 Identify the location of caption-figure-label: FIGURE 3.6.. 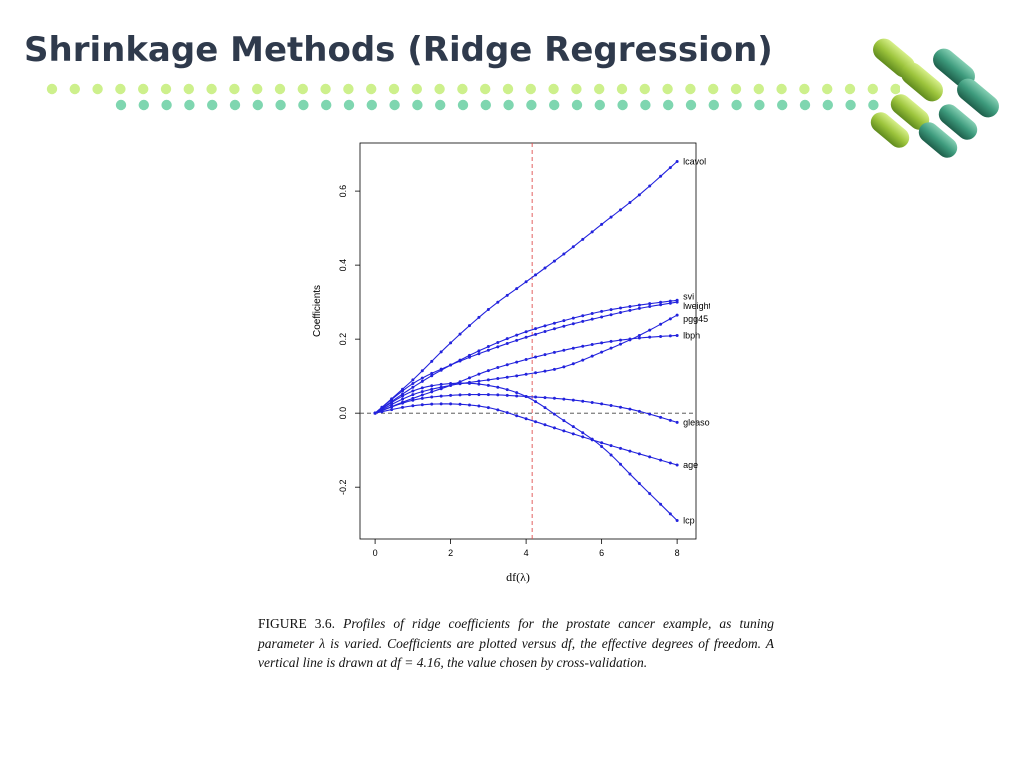
(297, 623).